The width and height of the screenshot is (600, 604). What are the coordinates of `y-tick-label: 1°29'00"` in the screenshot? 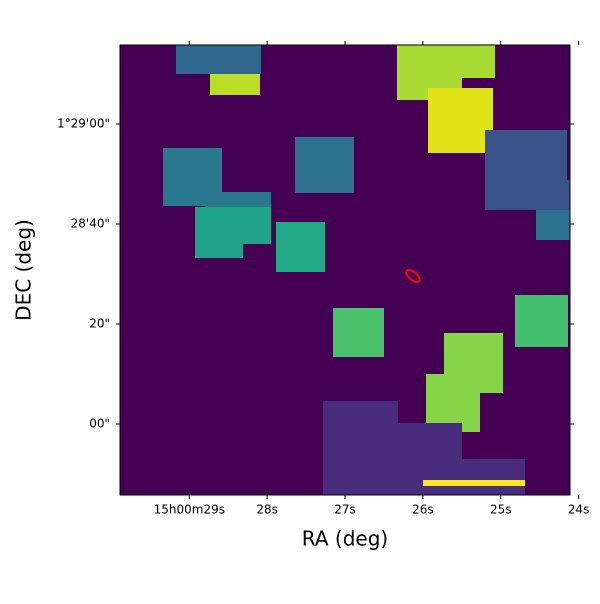 It's located at (83, 124).